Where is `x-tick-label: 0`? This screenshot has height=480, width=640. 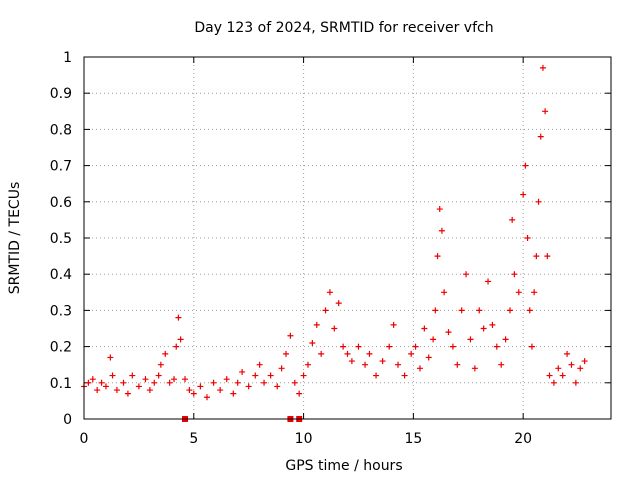 x-tick-label: 0 is located at coordinates (84, 439).